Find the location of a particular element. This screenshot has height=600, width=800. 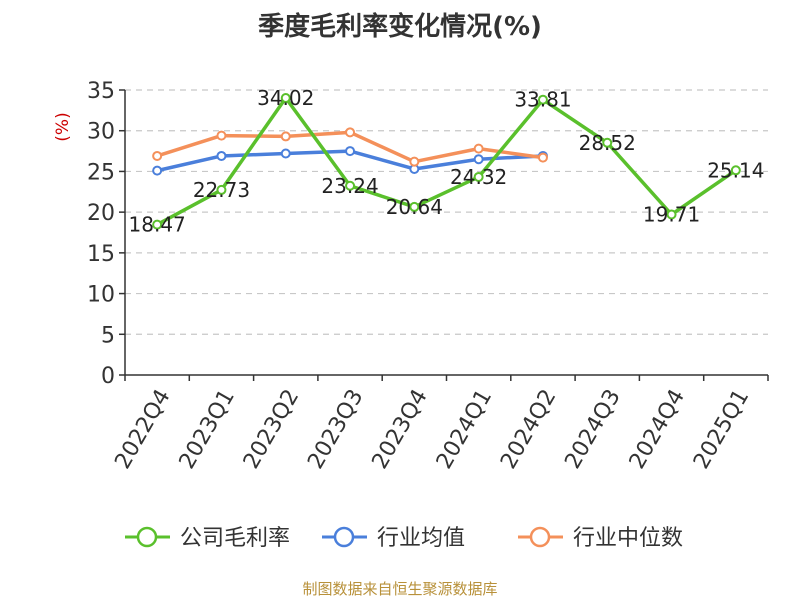

y-tick-label: 35 is located at coordinates (101, 91).